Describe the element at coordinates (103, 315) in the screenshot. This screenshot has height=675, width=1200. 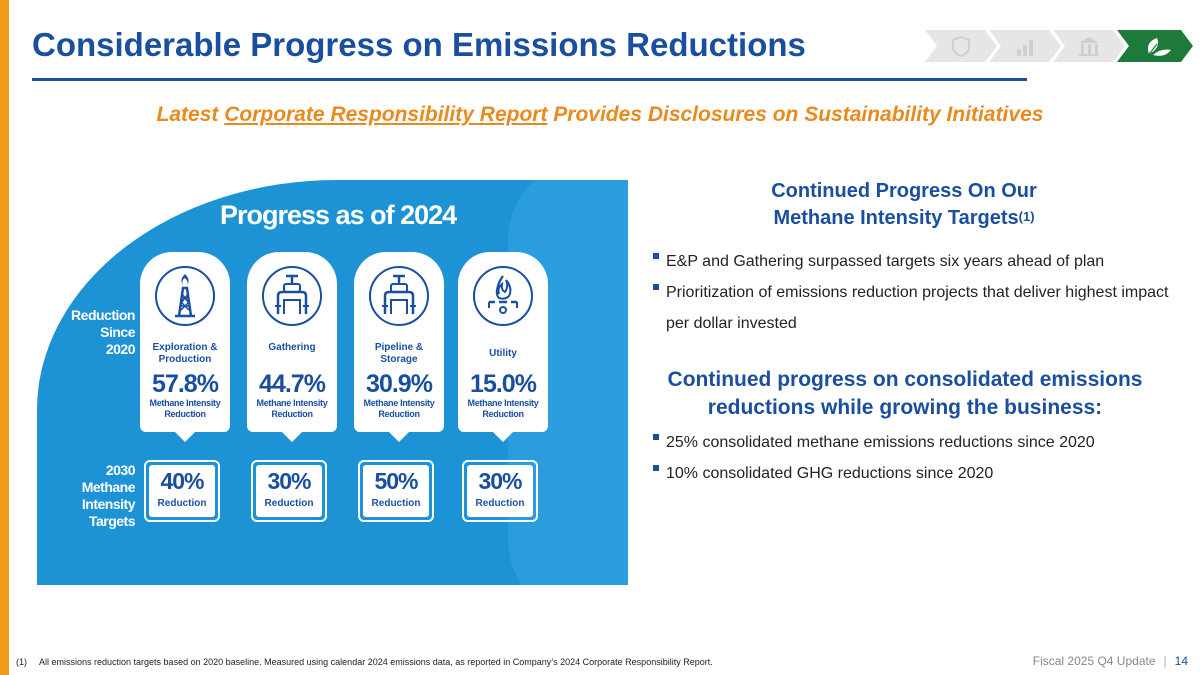
I see `row-label-line: Reduction` at that location.